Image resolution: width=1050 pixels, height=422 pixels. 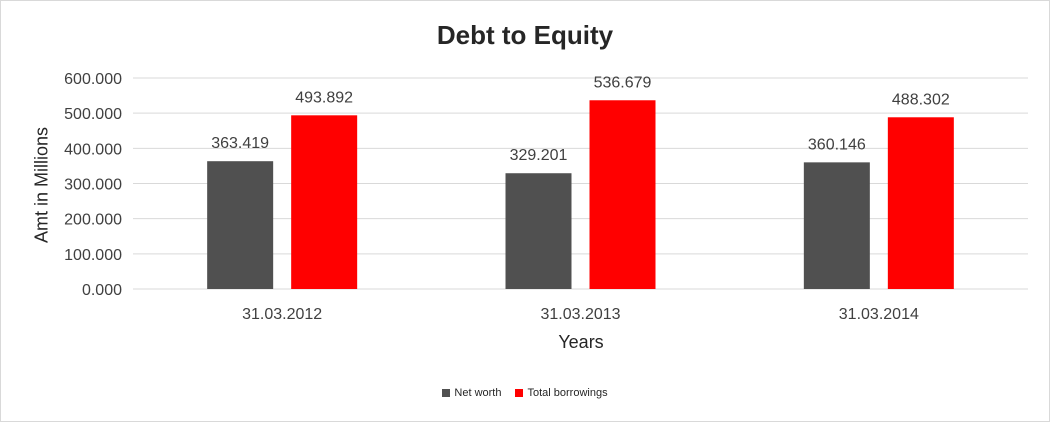 I want to click on x-tick-label: 31.03.2014, so click(x=879, y=314).